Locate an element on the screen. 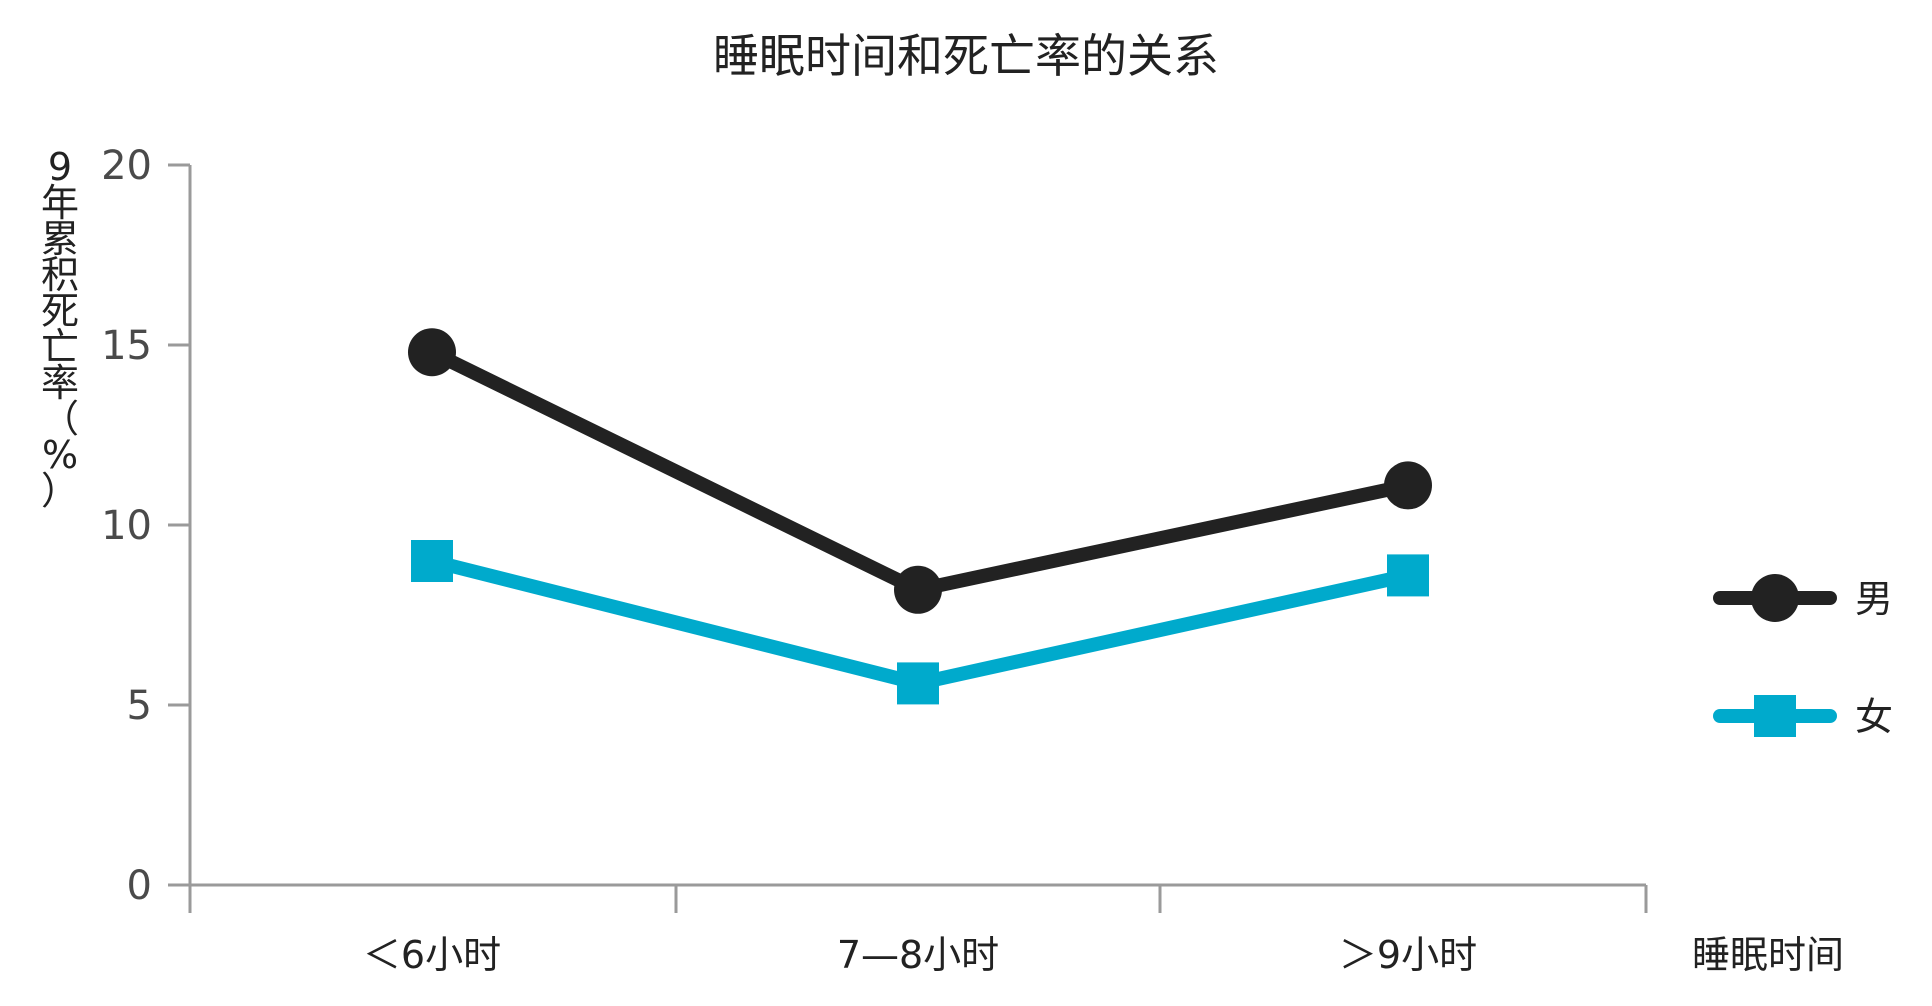 This screenshot has width=1932, height=1006. legend-item: 男 is located at coordinates (1803, 598).